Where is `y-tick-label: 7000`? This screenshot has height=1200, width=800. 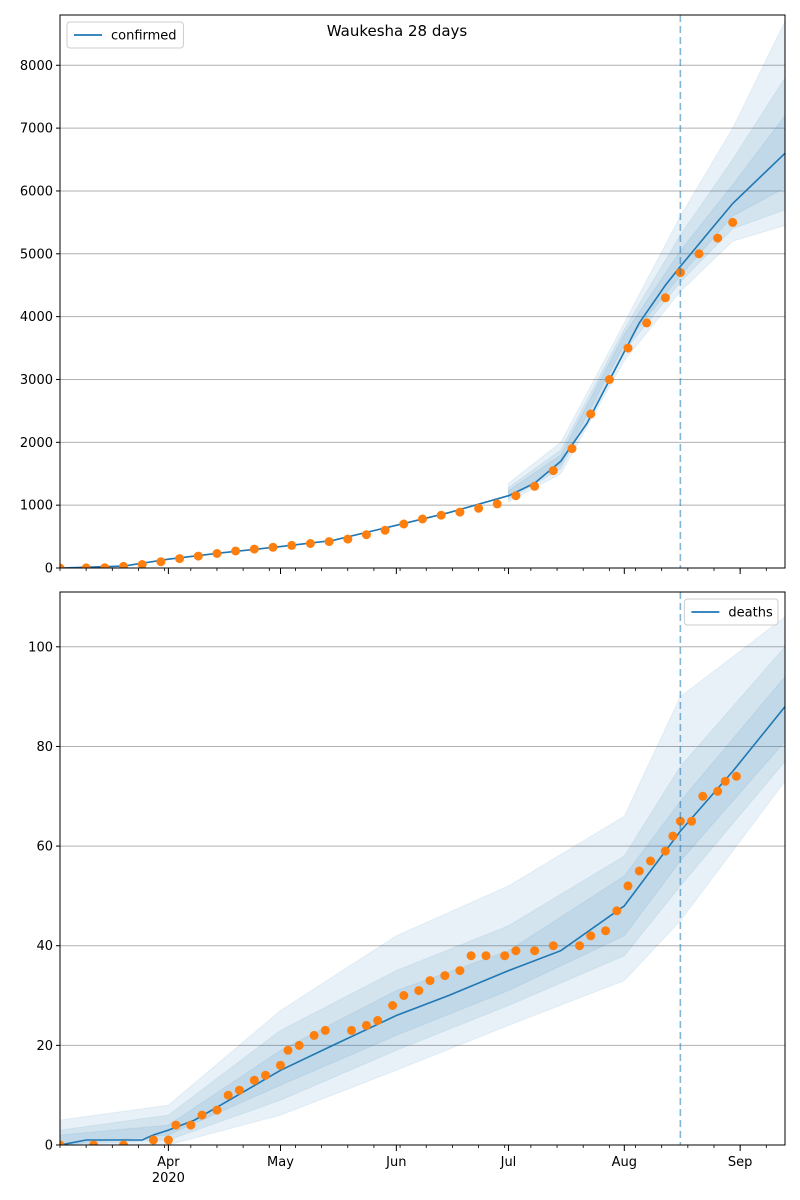
y-tick-label: 7000 is located at coordinates (36, 129).